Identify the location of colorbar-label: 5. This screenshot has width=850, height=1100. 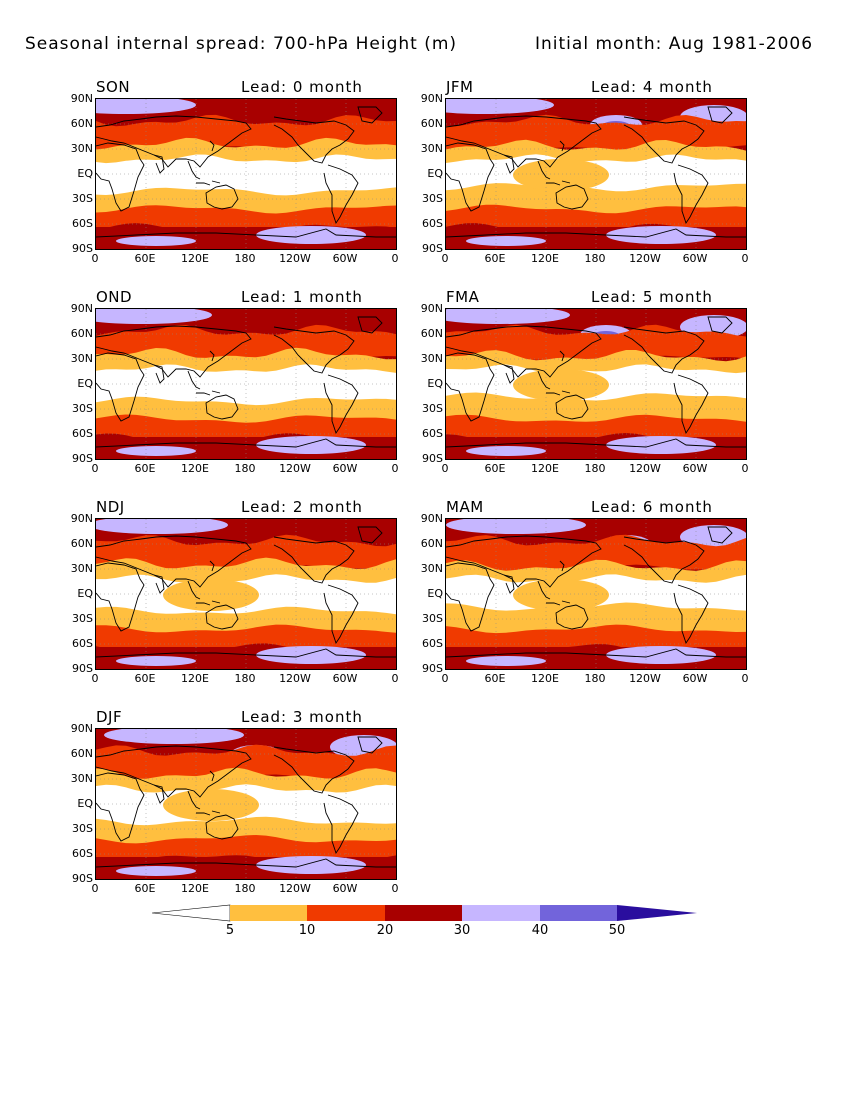
(230, 930).